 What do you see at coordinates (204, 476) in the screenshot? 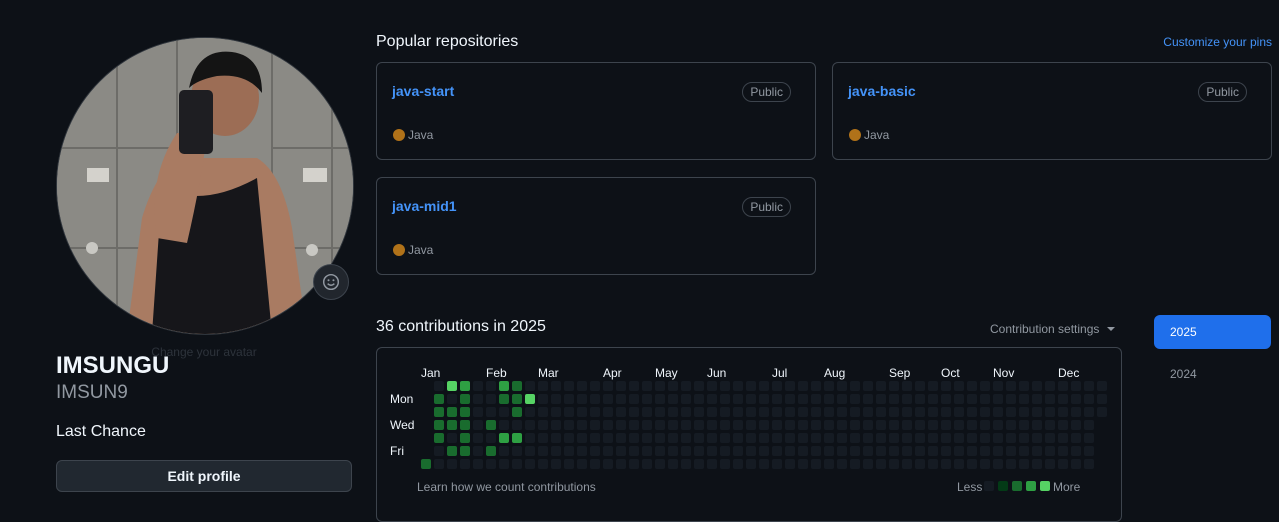
I see `edit-profile-button: Edit profile` at bounding box center [204, 476].